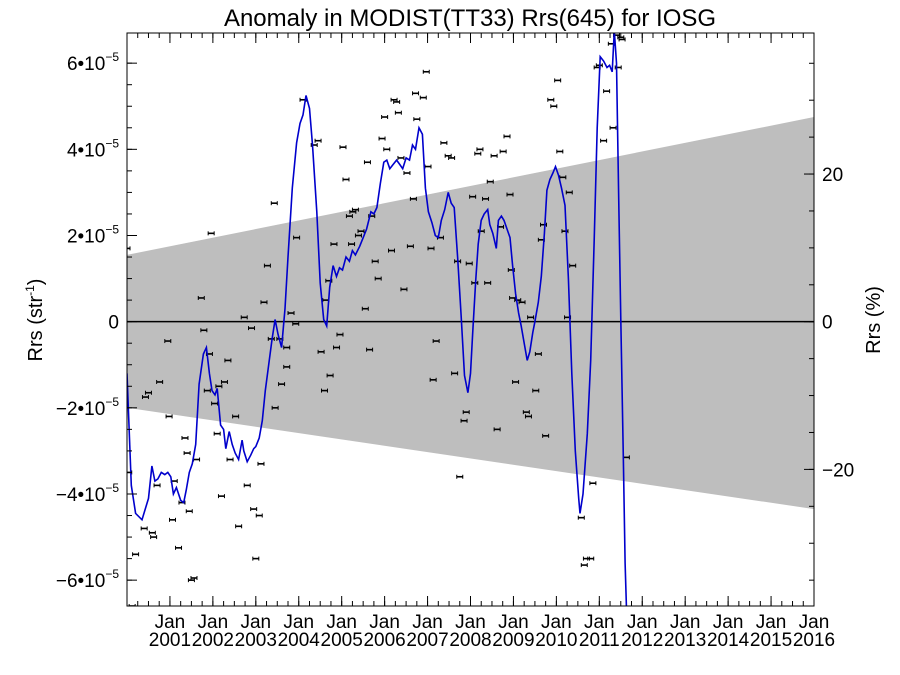 Image resolution: width=900 pixels, height=675 pixels. I want to click on y-axis-label-sup: -1, so click(30, 290).